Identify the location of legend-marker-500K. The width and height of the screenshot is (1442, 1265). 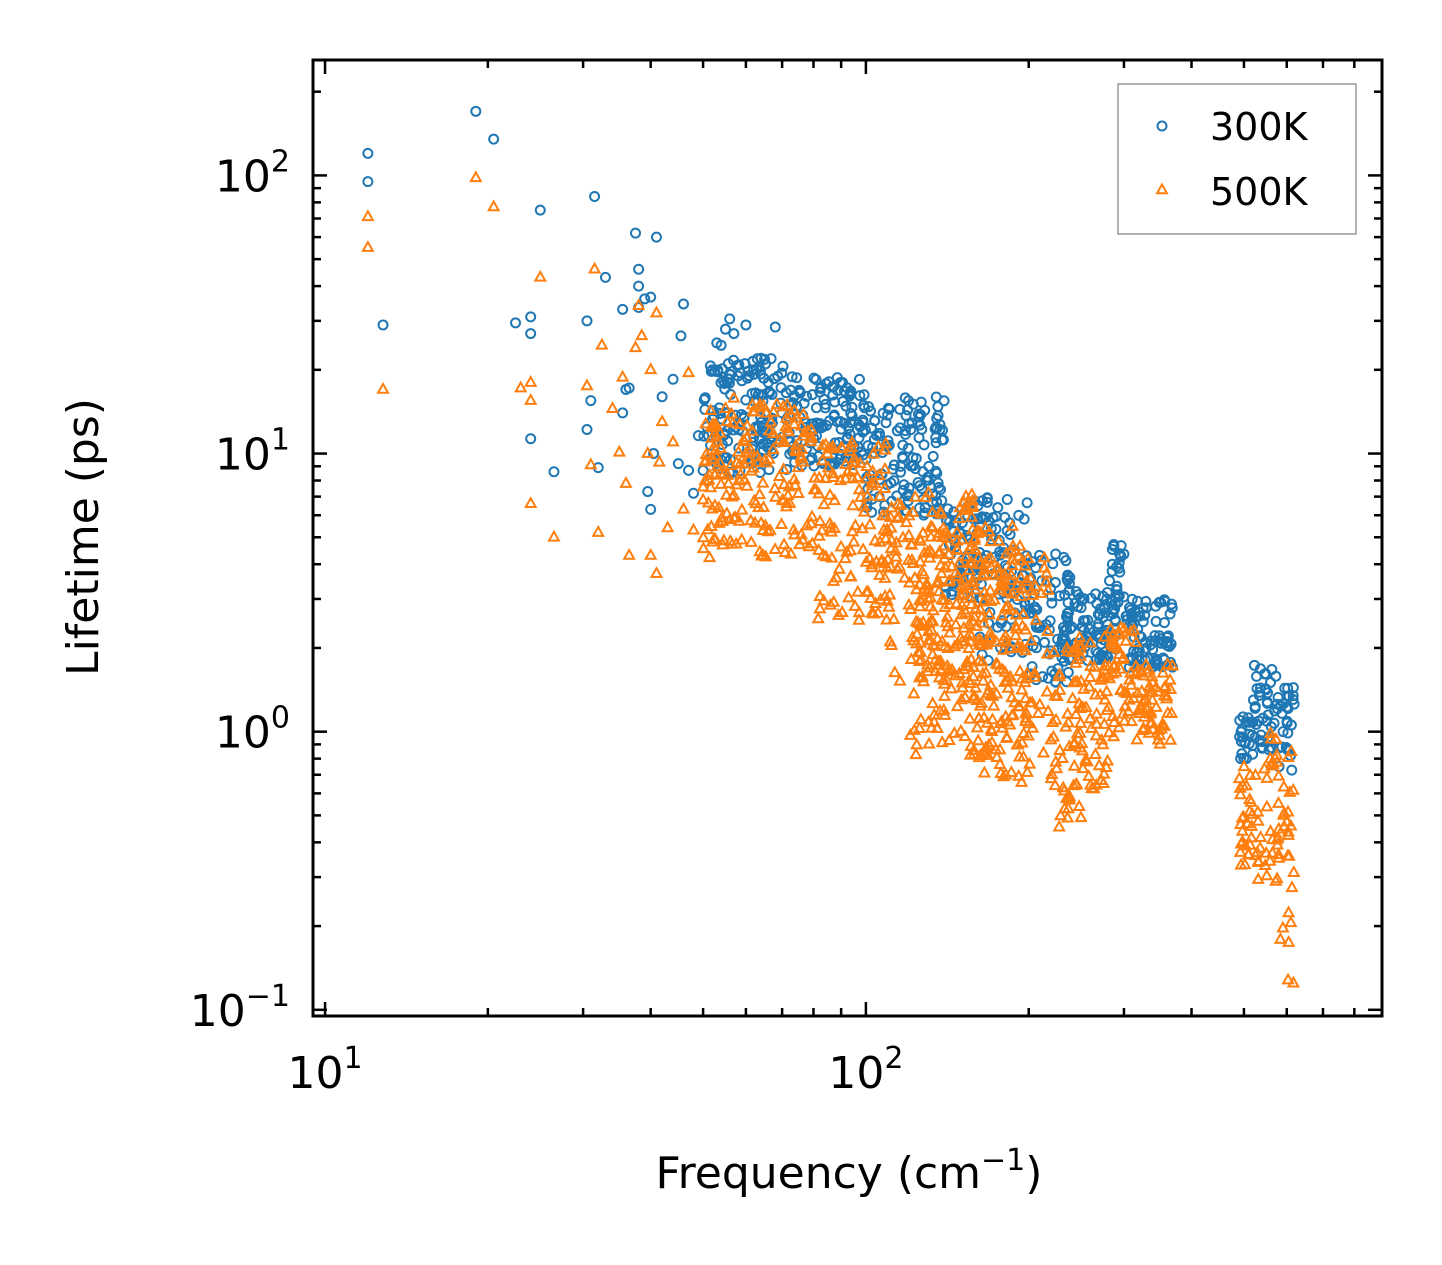
(1162, 188).